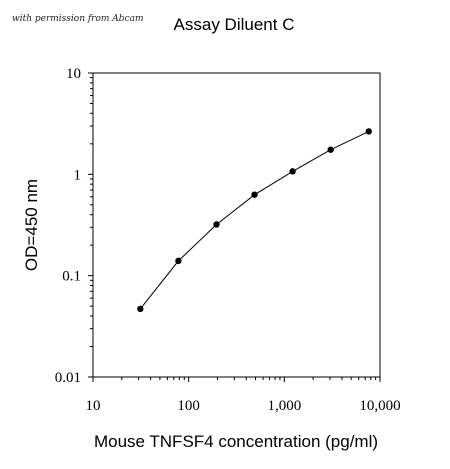 This screenshot has width=450, height=469. What do you see at coordinates (236, 441) in the screenshot?
I see `x-axis-label: Mouse TNFSF4 concentration (pg/ml)` at bounding box center [236, 441].